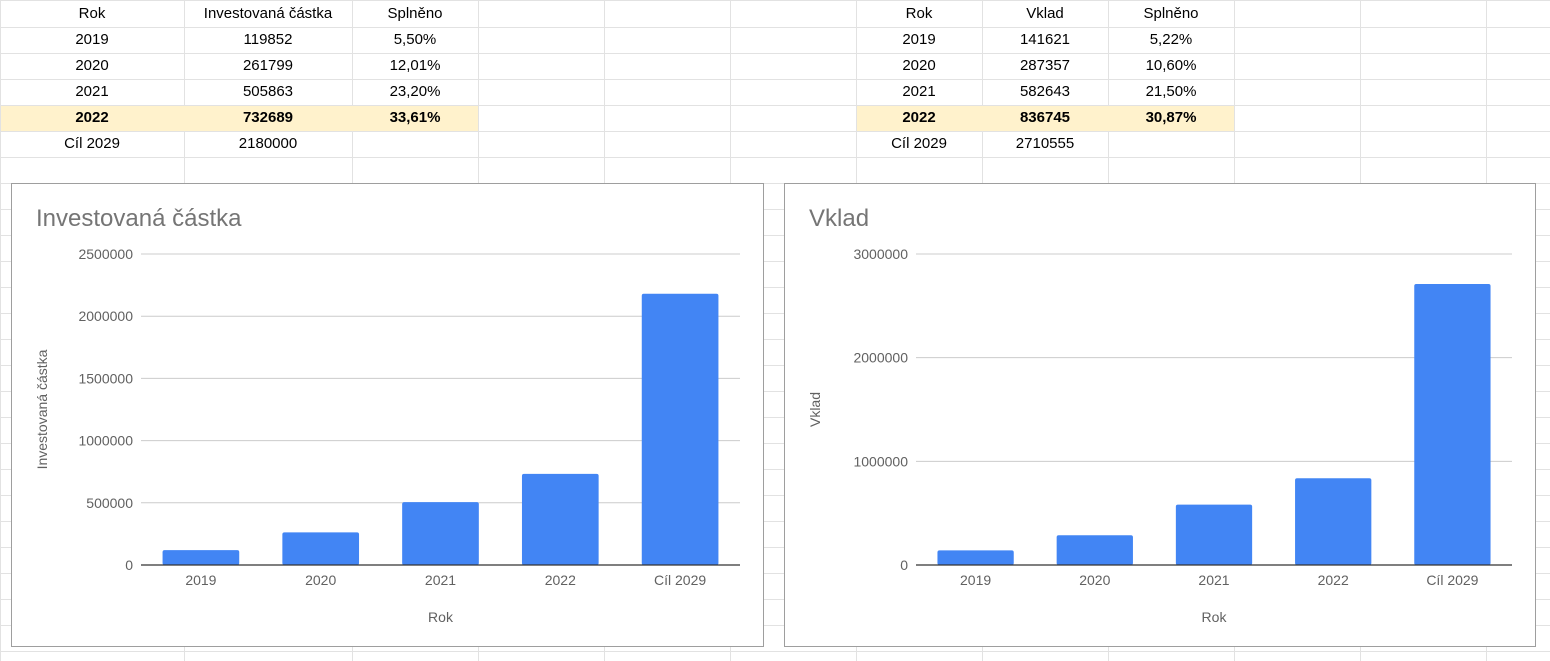  I want to click on table-cell: 12,01%, so click(415, 65).